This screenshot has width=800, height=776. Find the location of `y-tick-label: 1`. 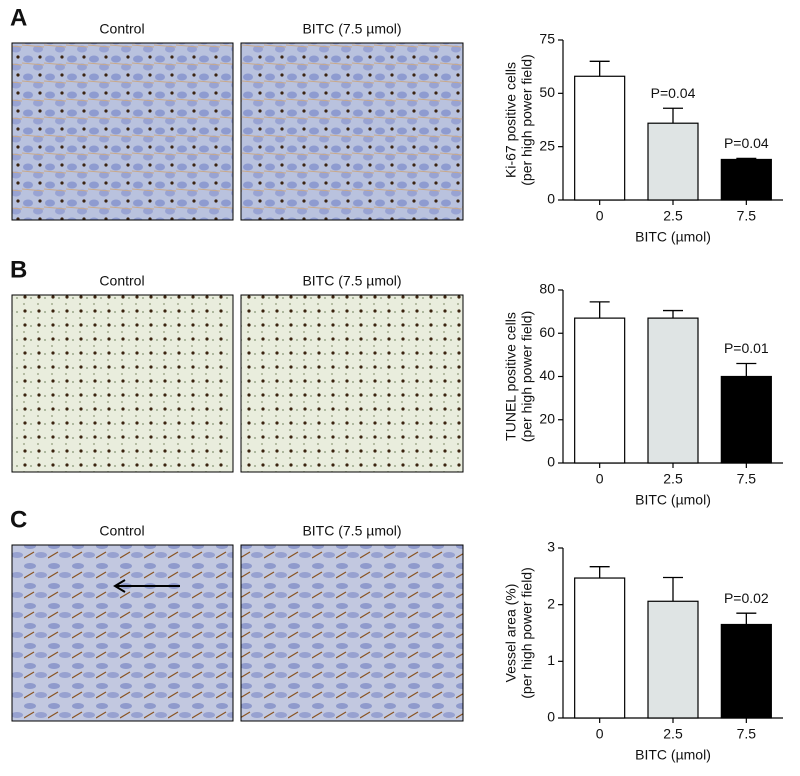

y-tick-label: 1 is located at coordinates (551, 660).